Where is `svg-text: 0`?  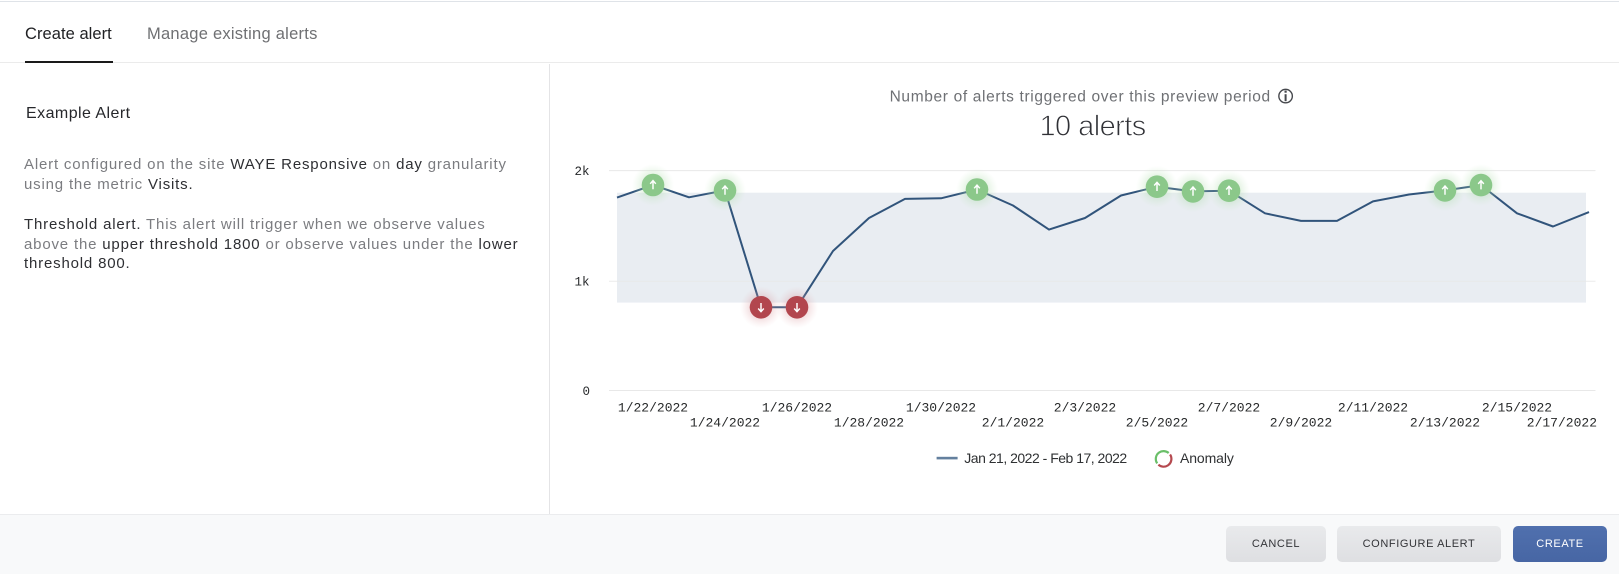 svg-text: 0 is located at coordinates (586, 392).